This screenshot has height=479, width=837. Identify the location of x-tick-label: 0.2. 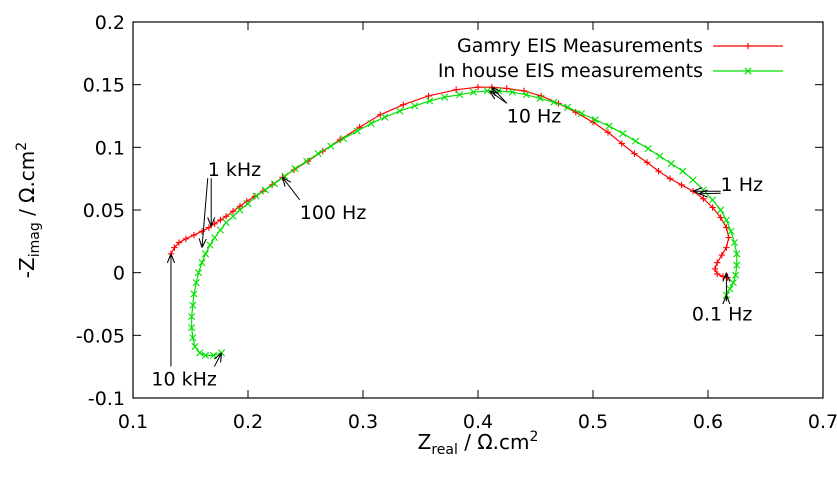
(248, 422).